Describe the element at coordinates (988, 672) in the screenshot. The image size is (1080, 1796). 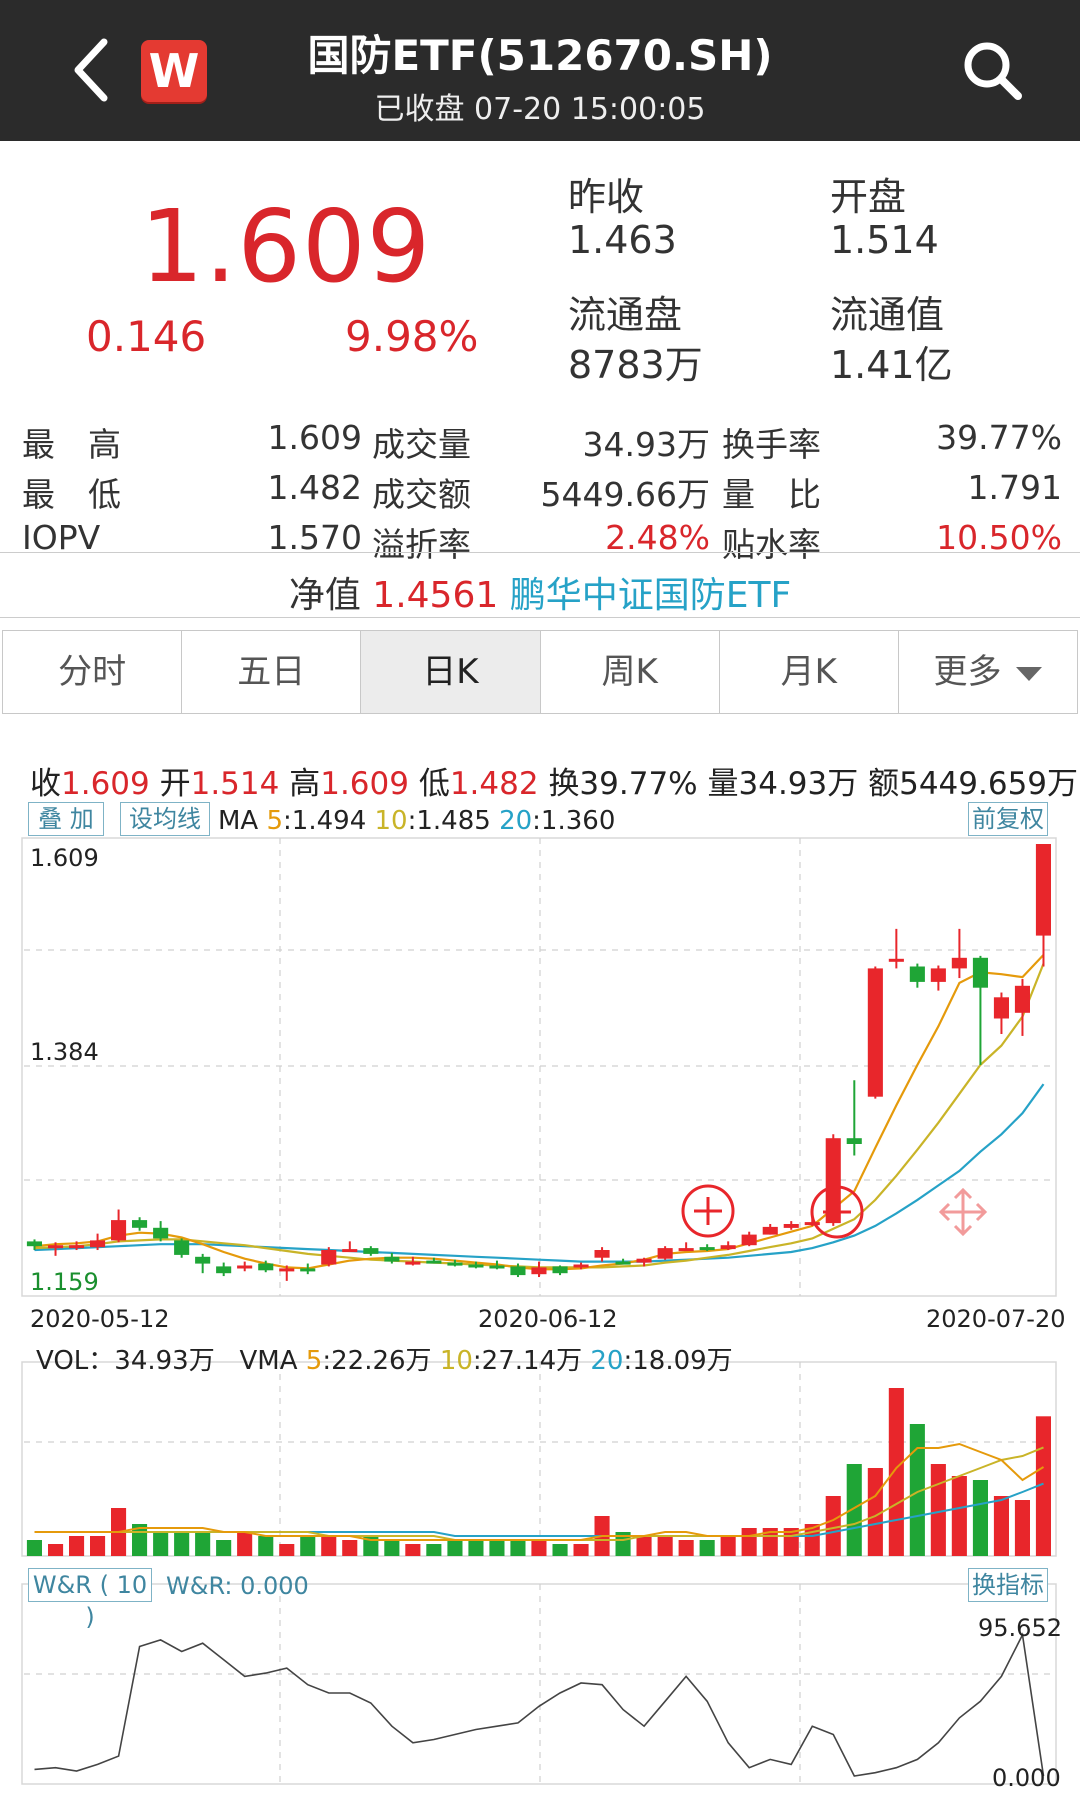
I see `tab-more: 更多` at that location.